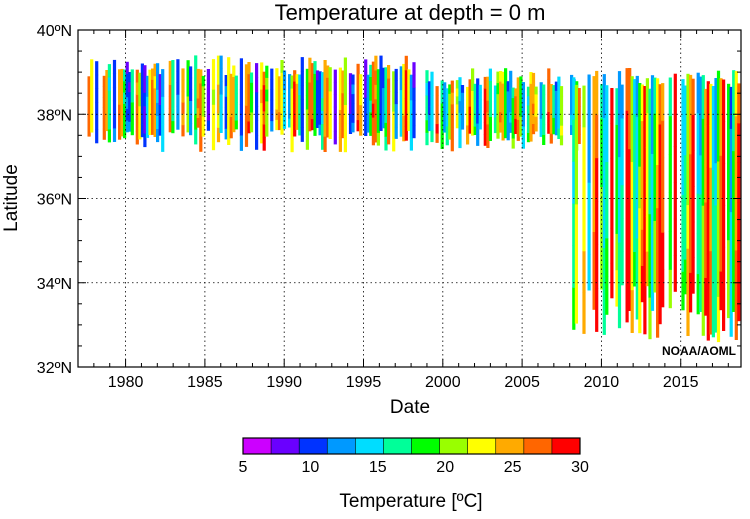 The image size is (750, 519). Describe the element at coordinates (681, 382) in the screenshot. I see `x-tick-label: 2015` at that location.